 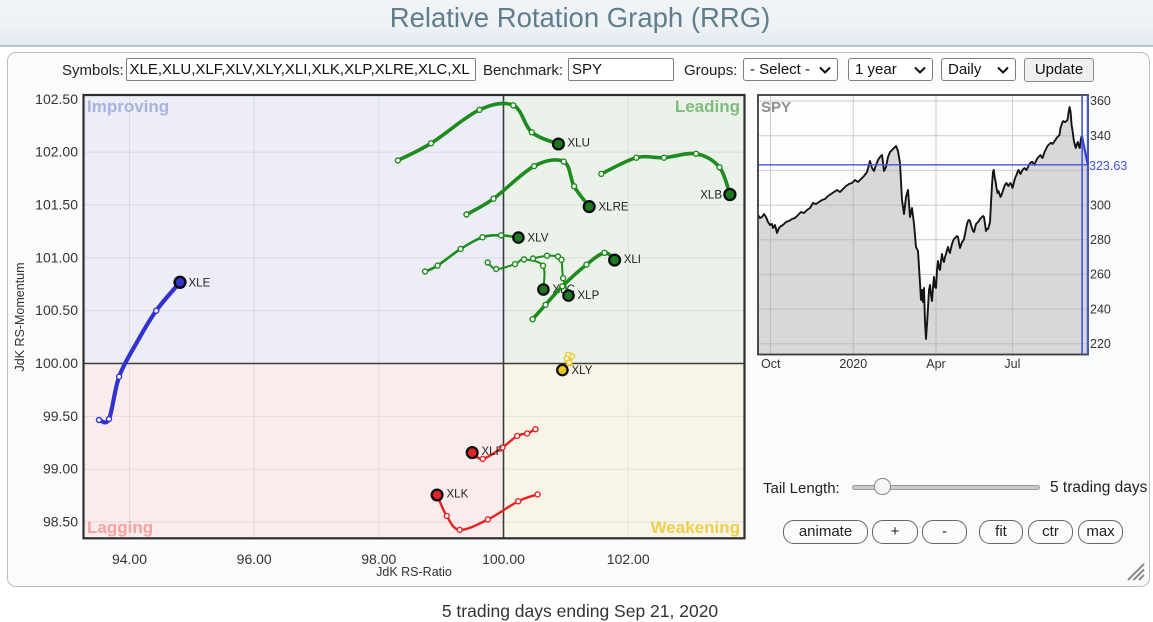 I want to click on svg-text: 340, so click(x=1100, y=136).